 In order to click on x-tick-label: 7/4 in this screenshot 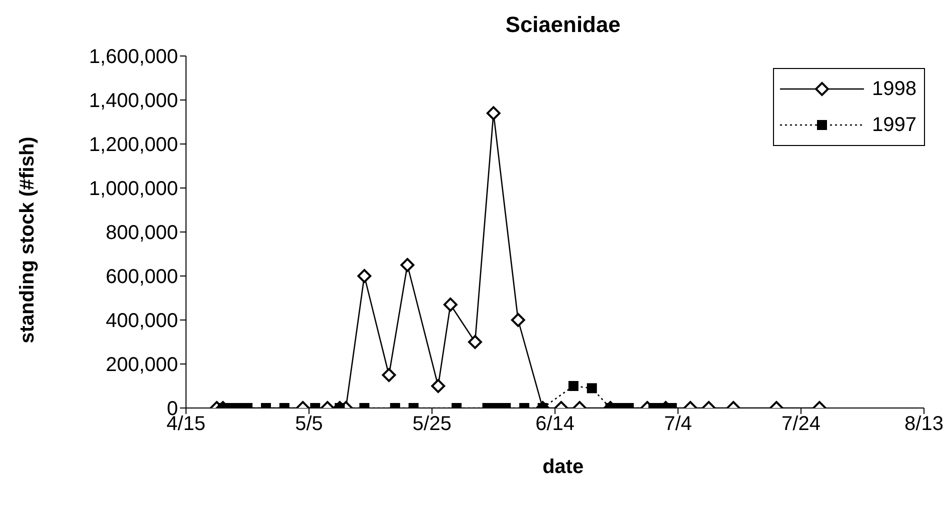, I will do `click(678, 424)`.